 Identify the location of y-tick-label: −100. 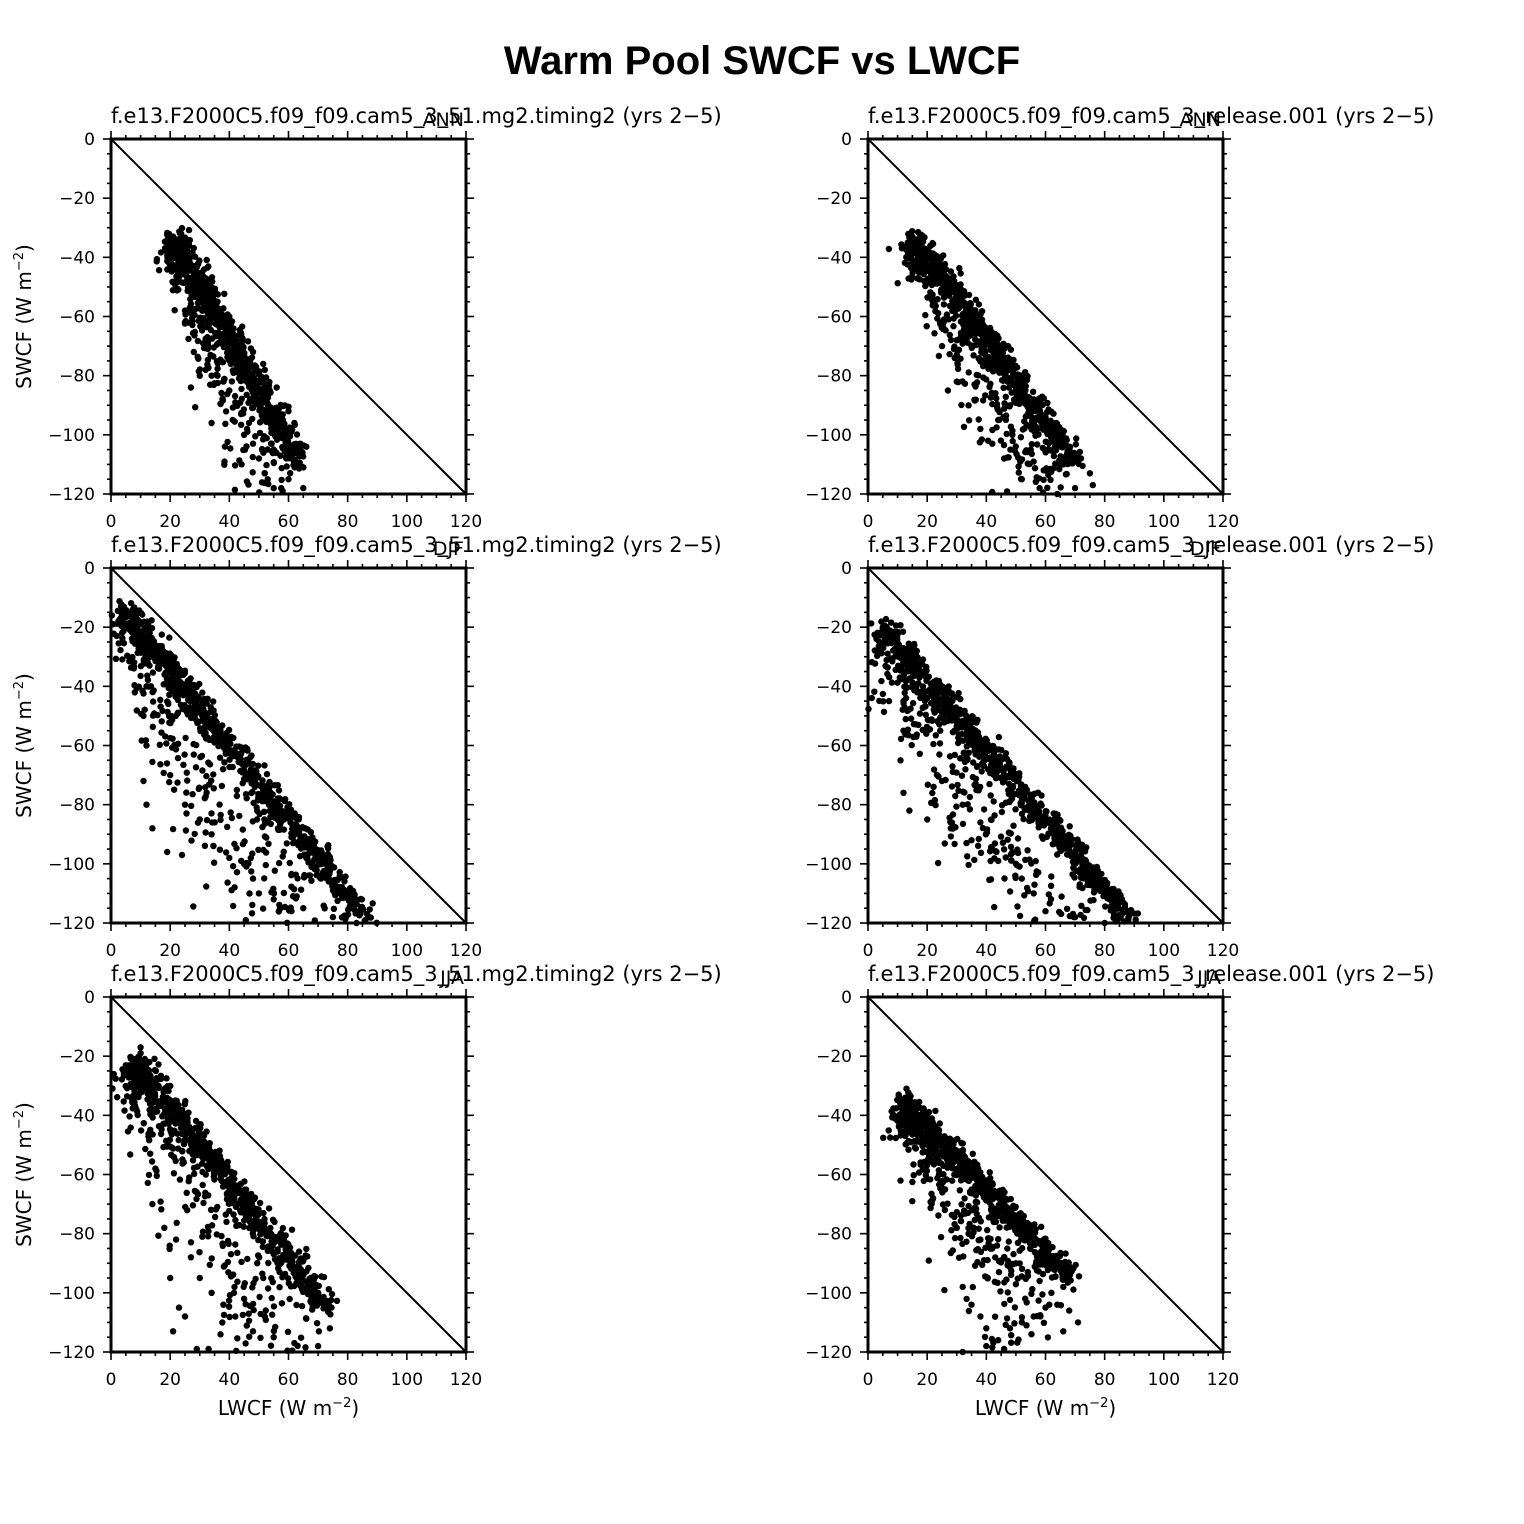
(828, 436).